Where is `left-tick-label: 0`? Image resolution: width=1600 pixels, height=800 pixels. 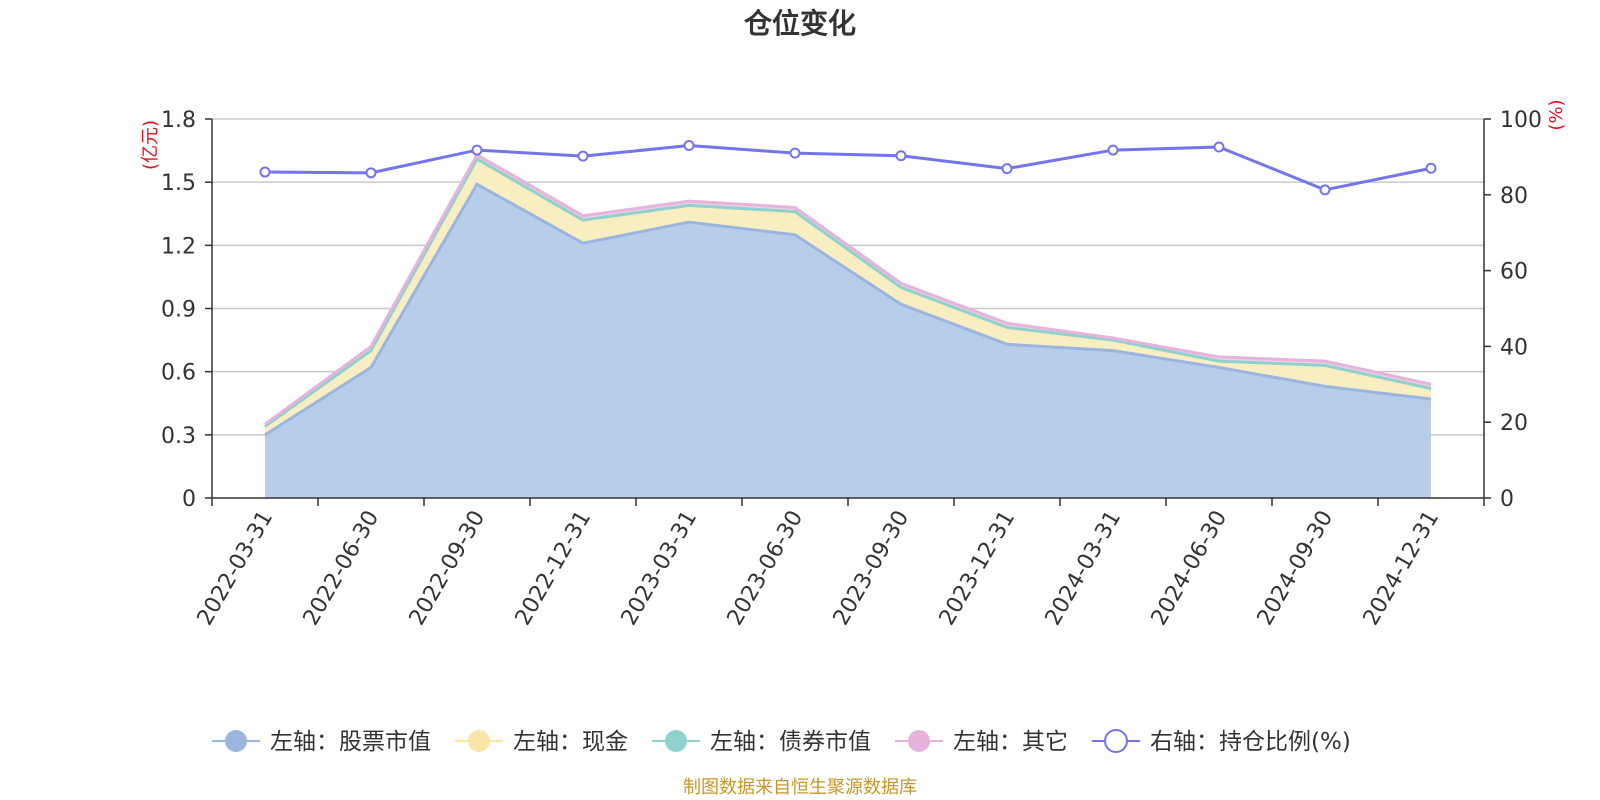
left-tick-label: 0 is located at coordinates (189, 499).